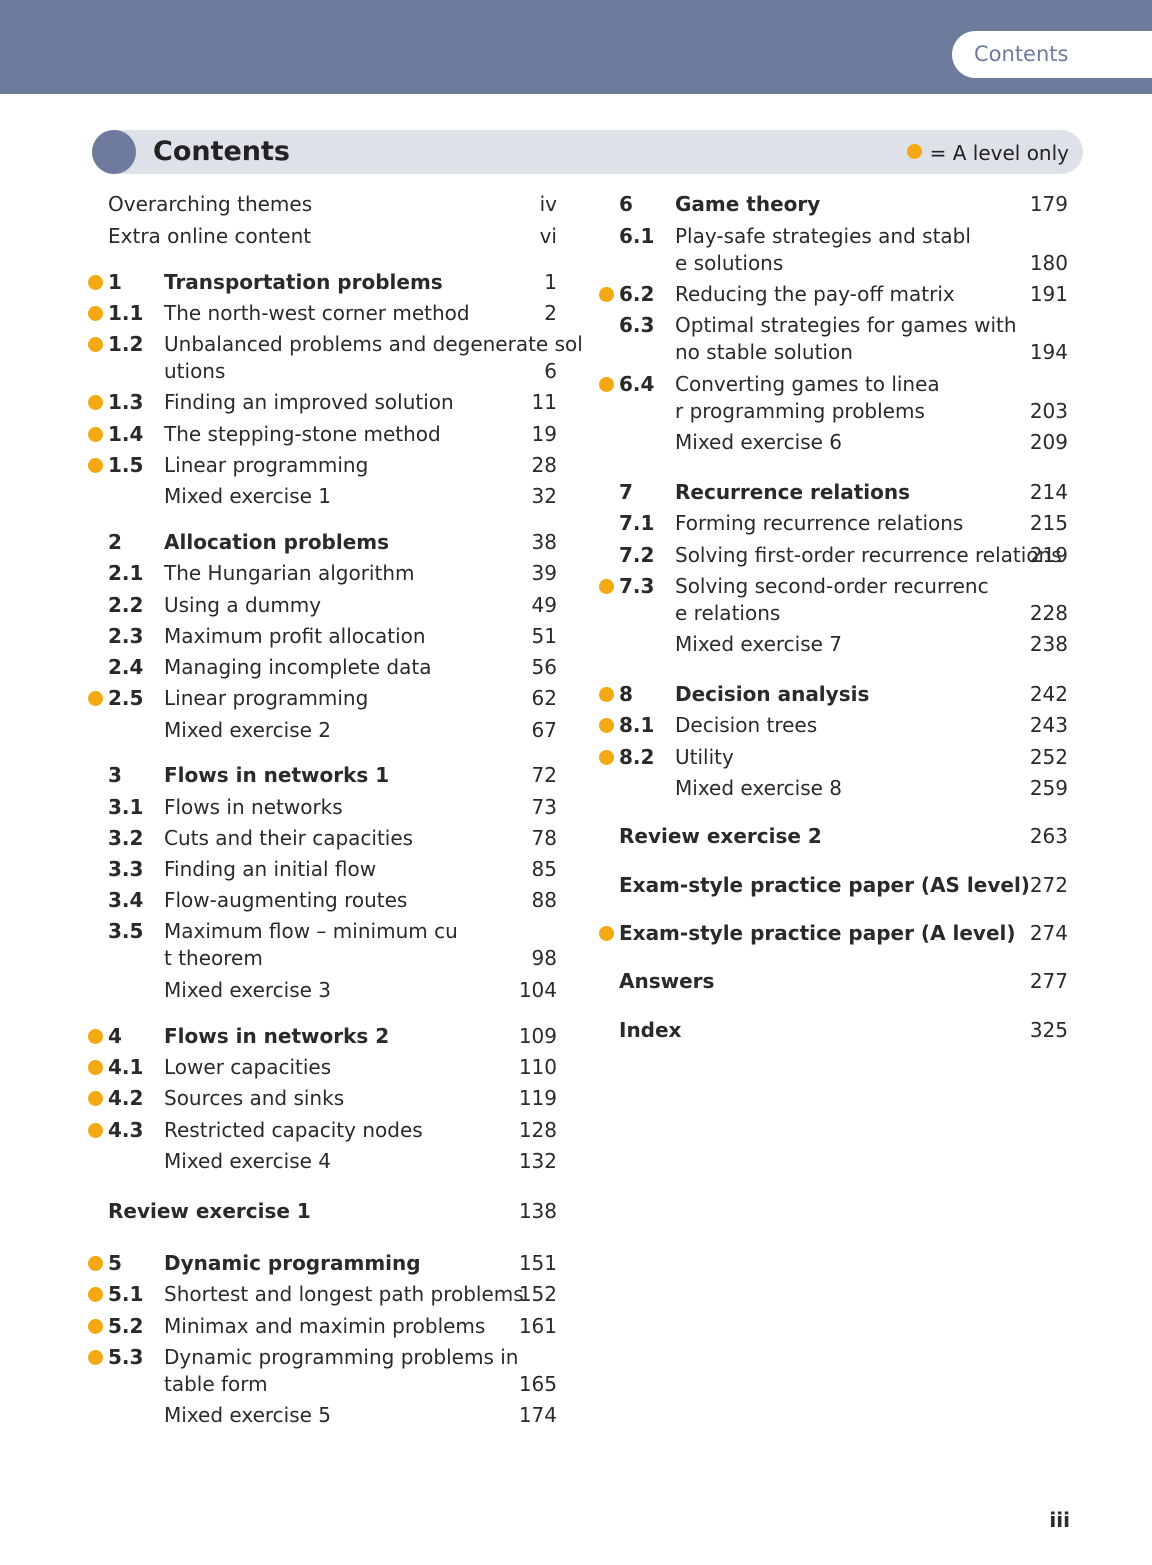 This screenshot has width=1152, height=1565. I want to click on toc-number: 5, so click(115, 1263).